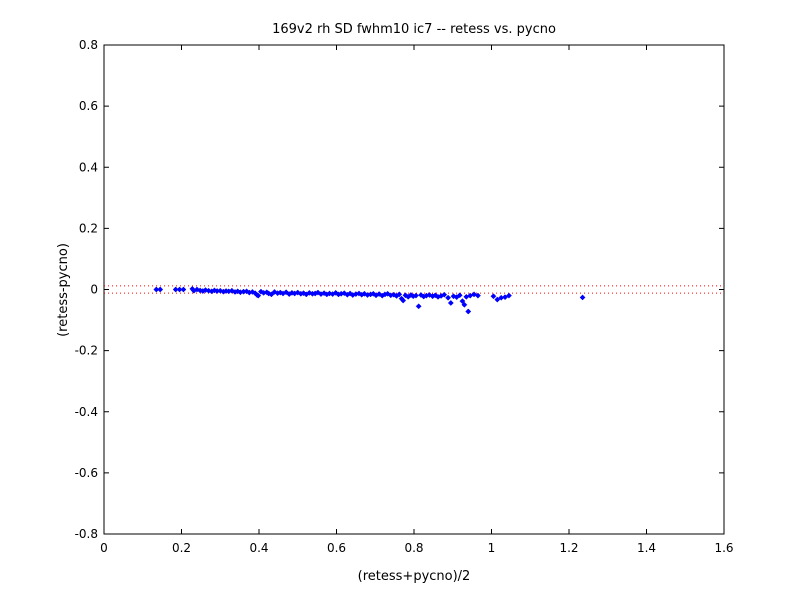 This screenshot has height=604, width=800. What do you see at coordinates (104, 548) in the screenshot?
I see `x-tick-label: 0` at bounding box center [104, 548].